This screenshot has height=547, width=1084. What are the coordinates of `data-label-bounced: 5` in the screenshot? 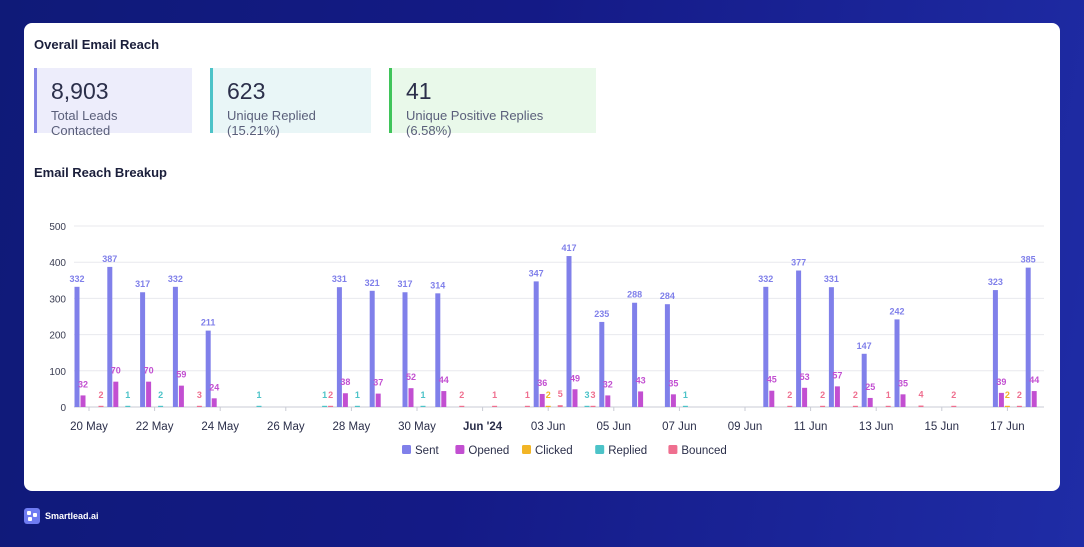 It's located at (560, 394).